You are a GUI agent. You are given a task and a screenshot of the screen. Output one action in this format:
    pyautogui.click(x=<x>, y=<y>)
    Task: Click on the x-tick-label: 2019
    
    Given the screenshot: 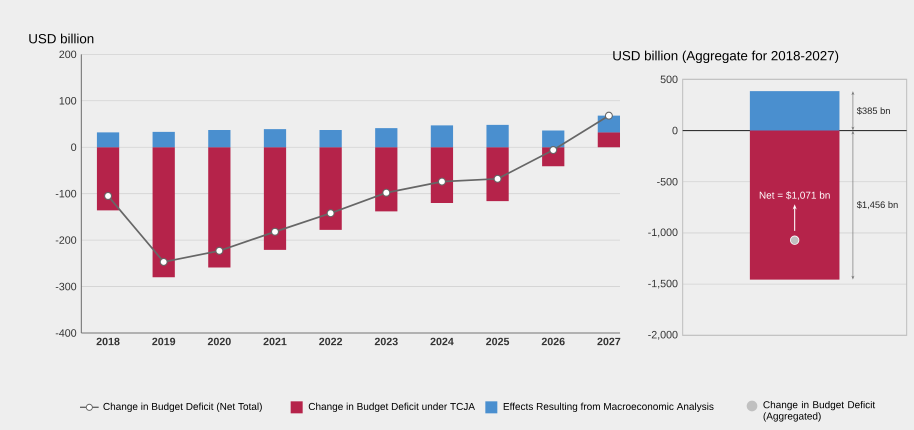 What is the action you would take?
    pyautogui.click(x=164, y=342)
    